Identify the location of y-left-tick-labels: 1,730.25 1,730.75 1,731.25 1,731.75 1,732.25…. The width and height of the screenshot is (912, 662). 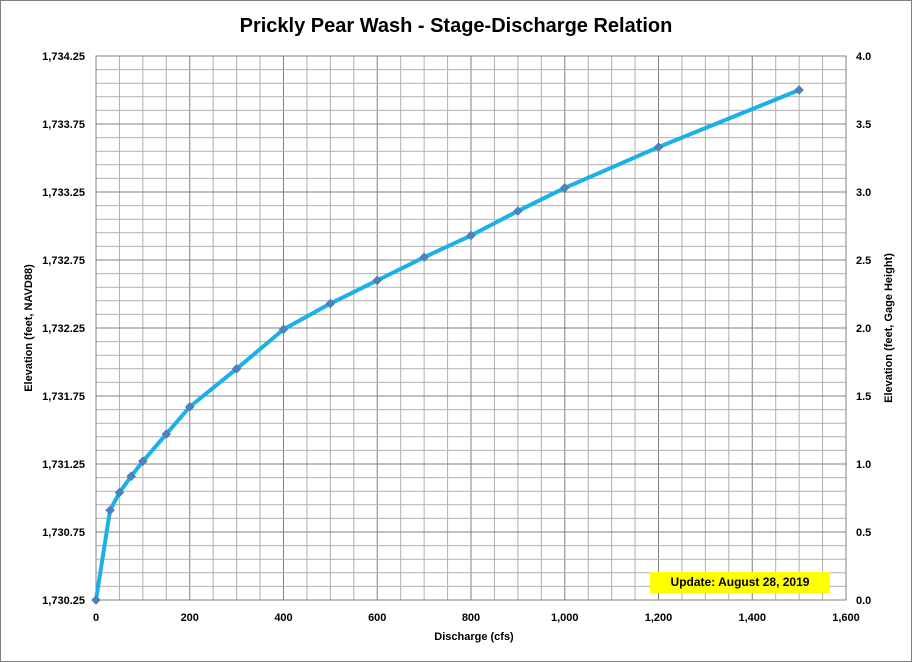
(63, 329).